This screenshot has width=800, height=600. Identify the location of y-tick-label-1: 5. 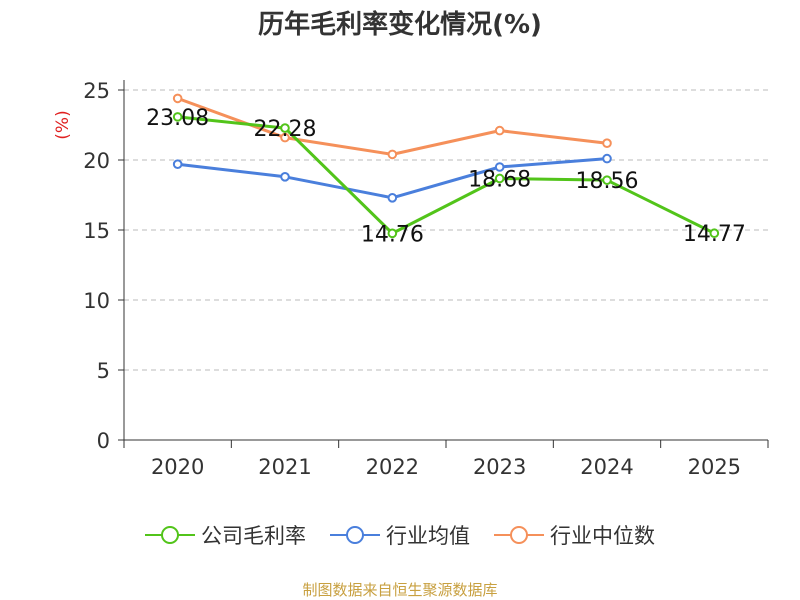
(103, 371).